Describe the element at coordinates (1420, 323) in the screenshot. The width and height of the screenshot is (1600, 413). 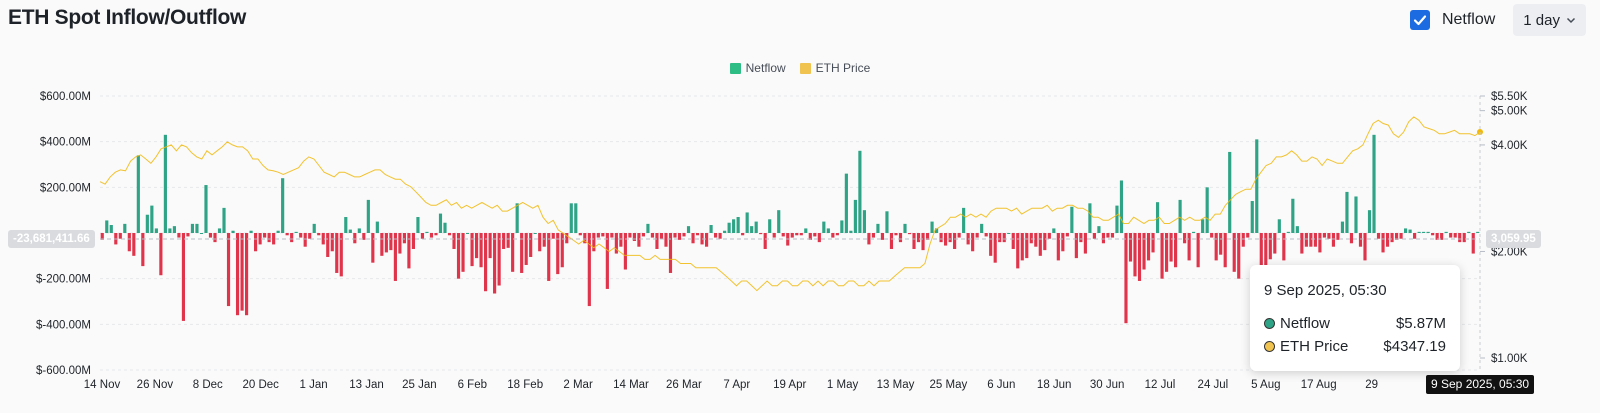
I see `tooltip-value-netflow: $5.87M` at that location.